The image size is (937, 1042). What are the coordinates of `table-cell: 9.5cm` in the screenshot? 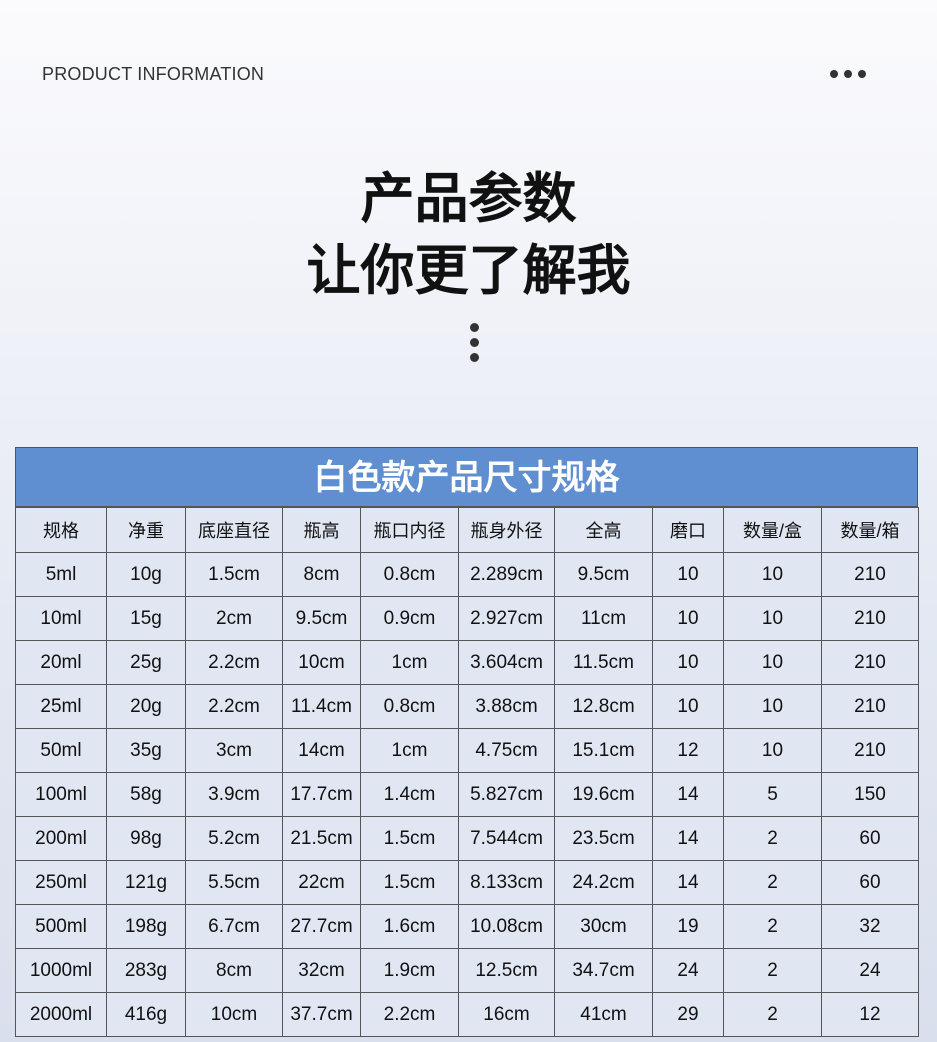 It's located at (603, 574).